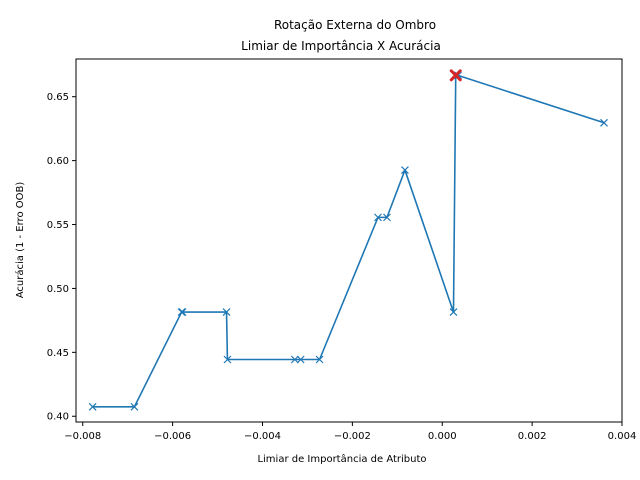 This screenshot has height=480, width=640. I want to click on y-tick-label: 0.50, so click(58, 289).